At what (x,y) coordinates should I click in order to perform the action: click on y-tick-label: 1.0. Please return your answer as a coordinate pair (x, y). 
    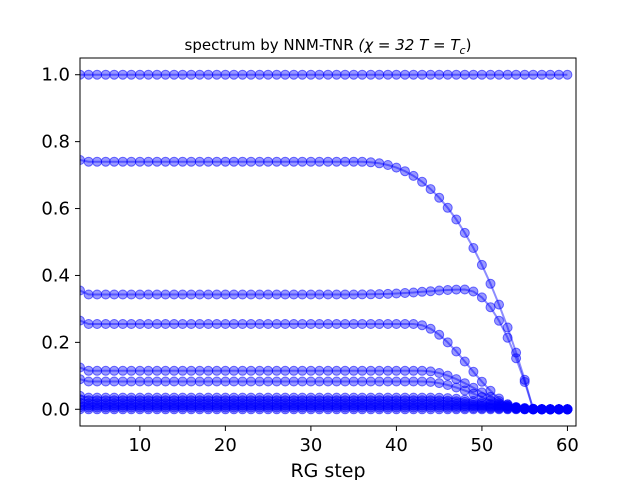
    Looking at the image, I should click on (55, 75).